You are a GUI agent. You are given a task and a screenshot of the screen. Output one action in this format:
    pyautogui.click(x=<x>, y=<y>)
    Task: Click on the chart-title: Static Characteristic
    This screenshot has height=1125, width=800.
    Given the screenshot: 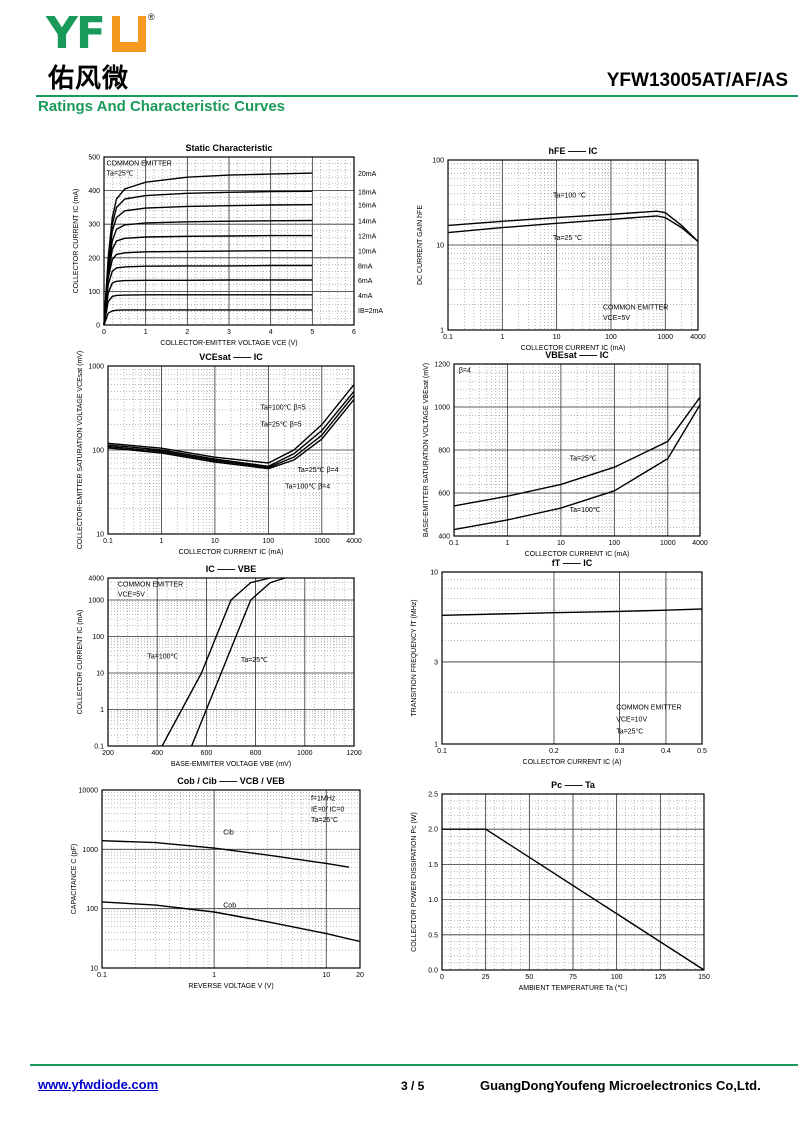 What is the action you would take?
    pyautogui.click(x=228, y=148)
    